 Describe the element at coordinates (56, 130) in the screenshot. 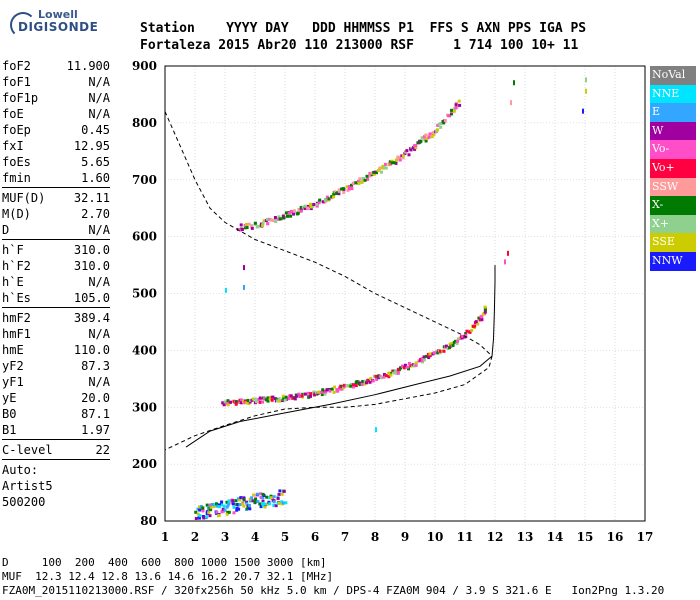

I see `param-row-foep: foEp 0.45` at that location.